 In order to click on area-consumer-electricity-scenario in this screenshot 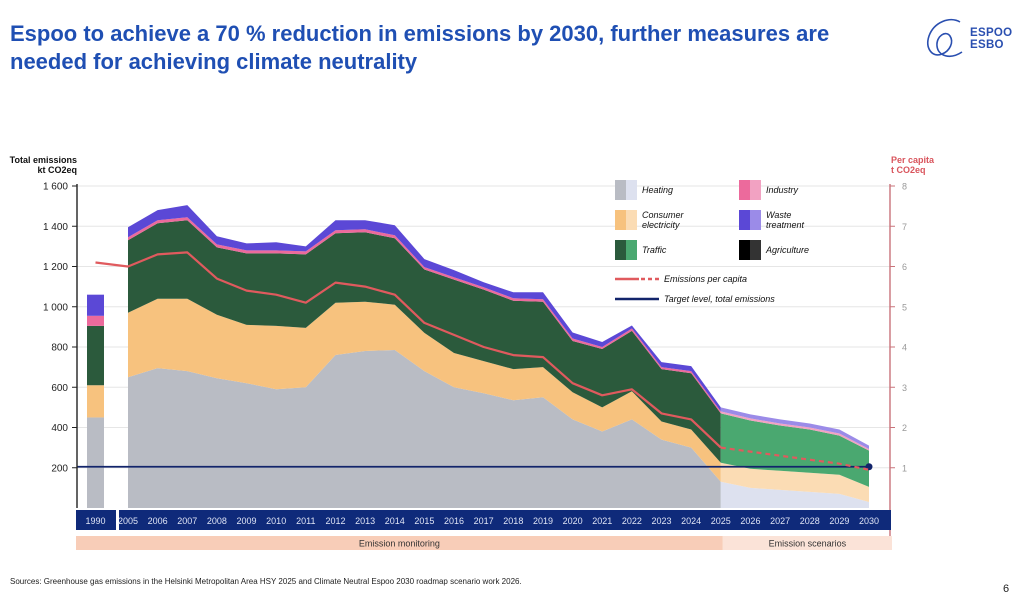, I will do `click(794, 482)`.